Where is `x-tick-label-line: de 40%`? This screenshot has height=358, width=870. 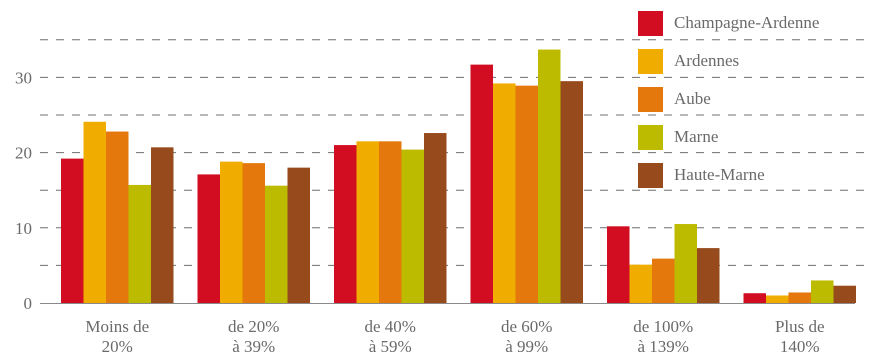 x-tick-label-line: de 40% is located at coordinates (390, 326).